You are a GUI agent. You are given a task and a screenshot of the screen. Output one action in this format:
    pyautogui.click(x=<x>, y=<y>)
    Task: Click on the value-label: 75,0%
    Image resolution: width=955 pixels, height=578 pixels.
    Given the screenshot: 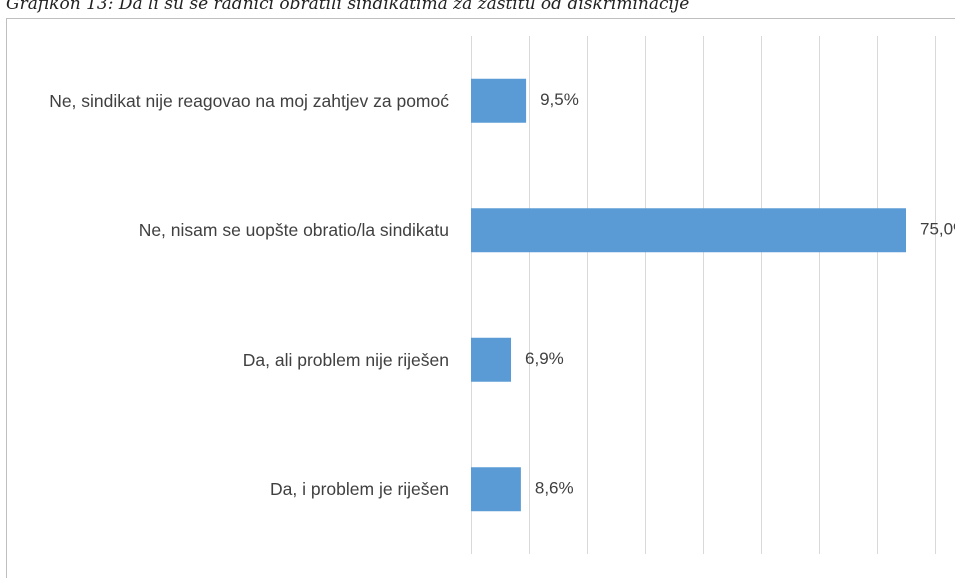 What is the action you would take?
    pyautogui.click(x=937, y=229)
    